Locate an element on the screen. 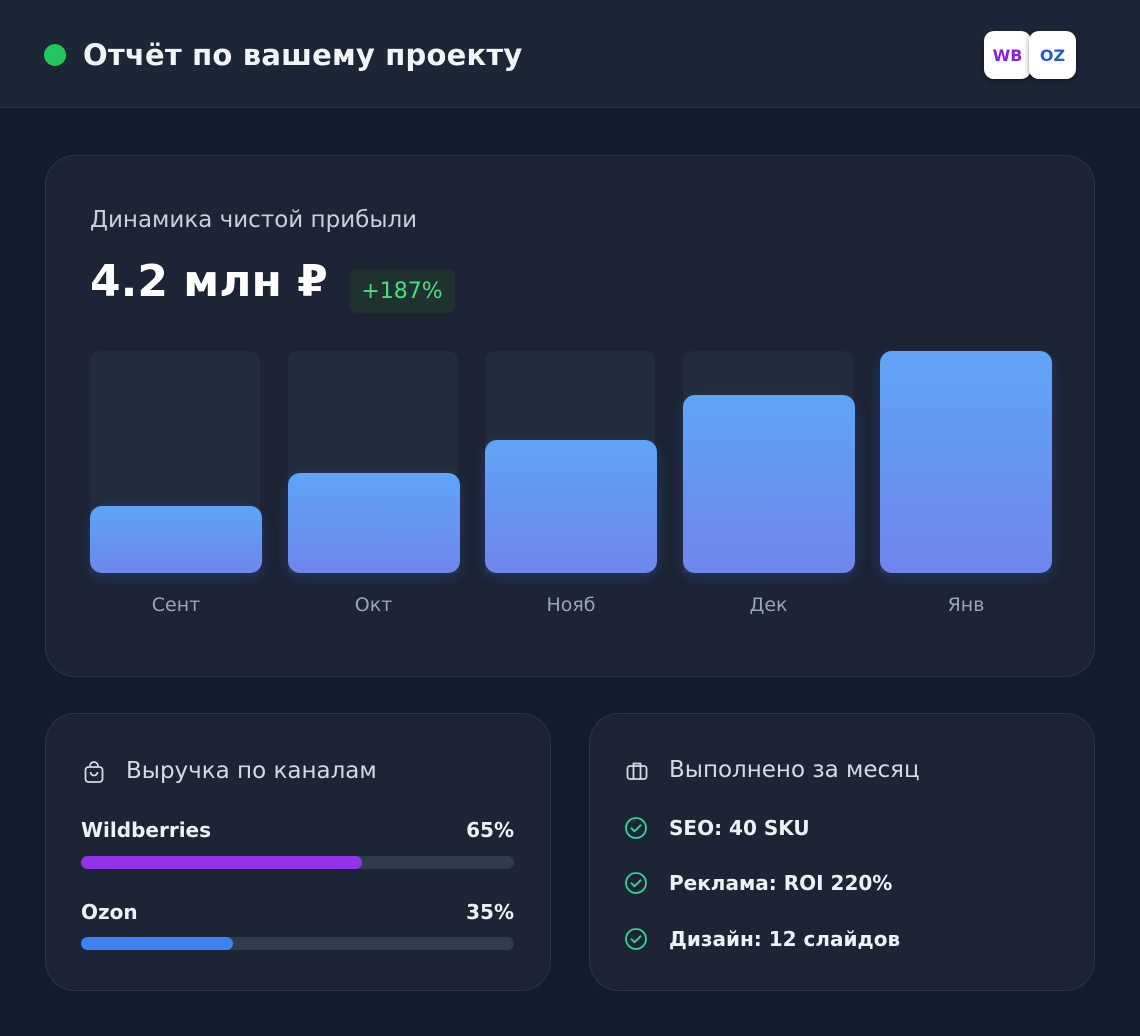 This screenshot has width=1140, height=1036. ozon-badge: OZ is located at coordinates (1052, 55).